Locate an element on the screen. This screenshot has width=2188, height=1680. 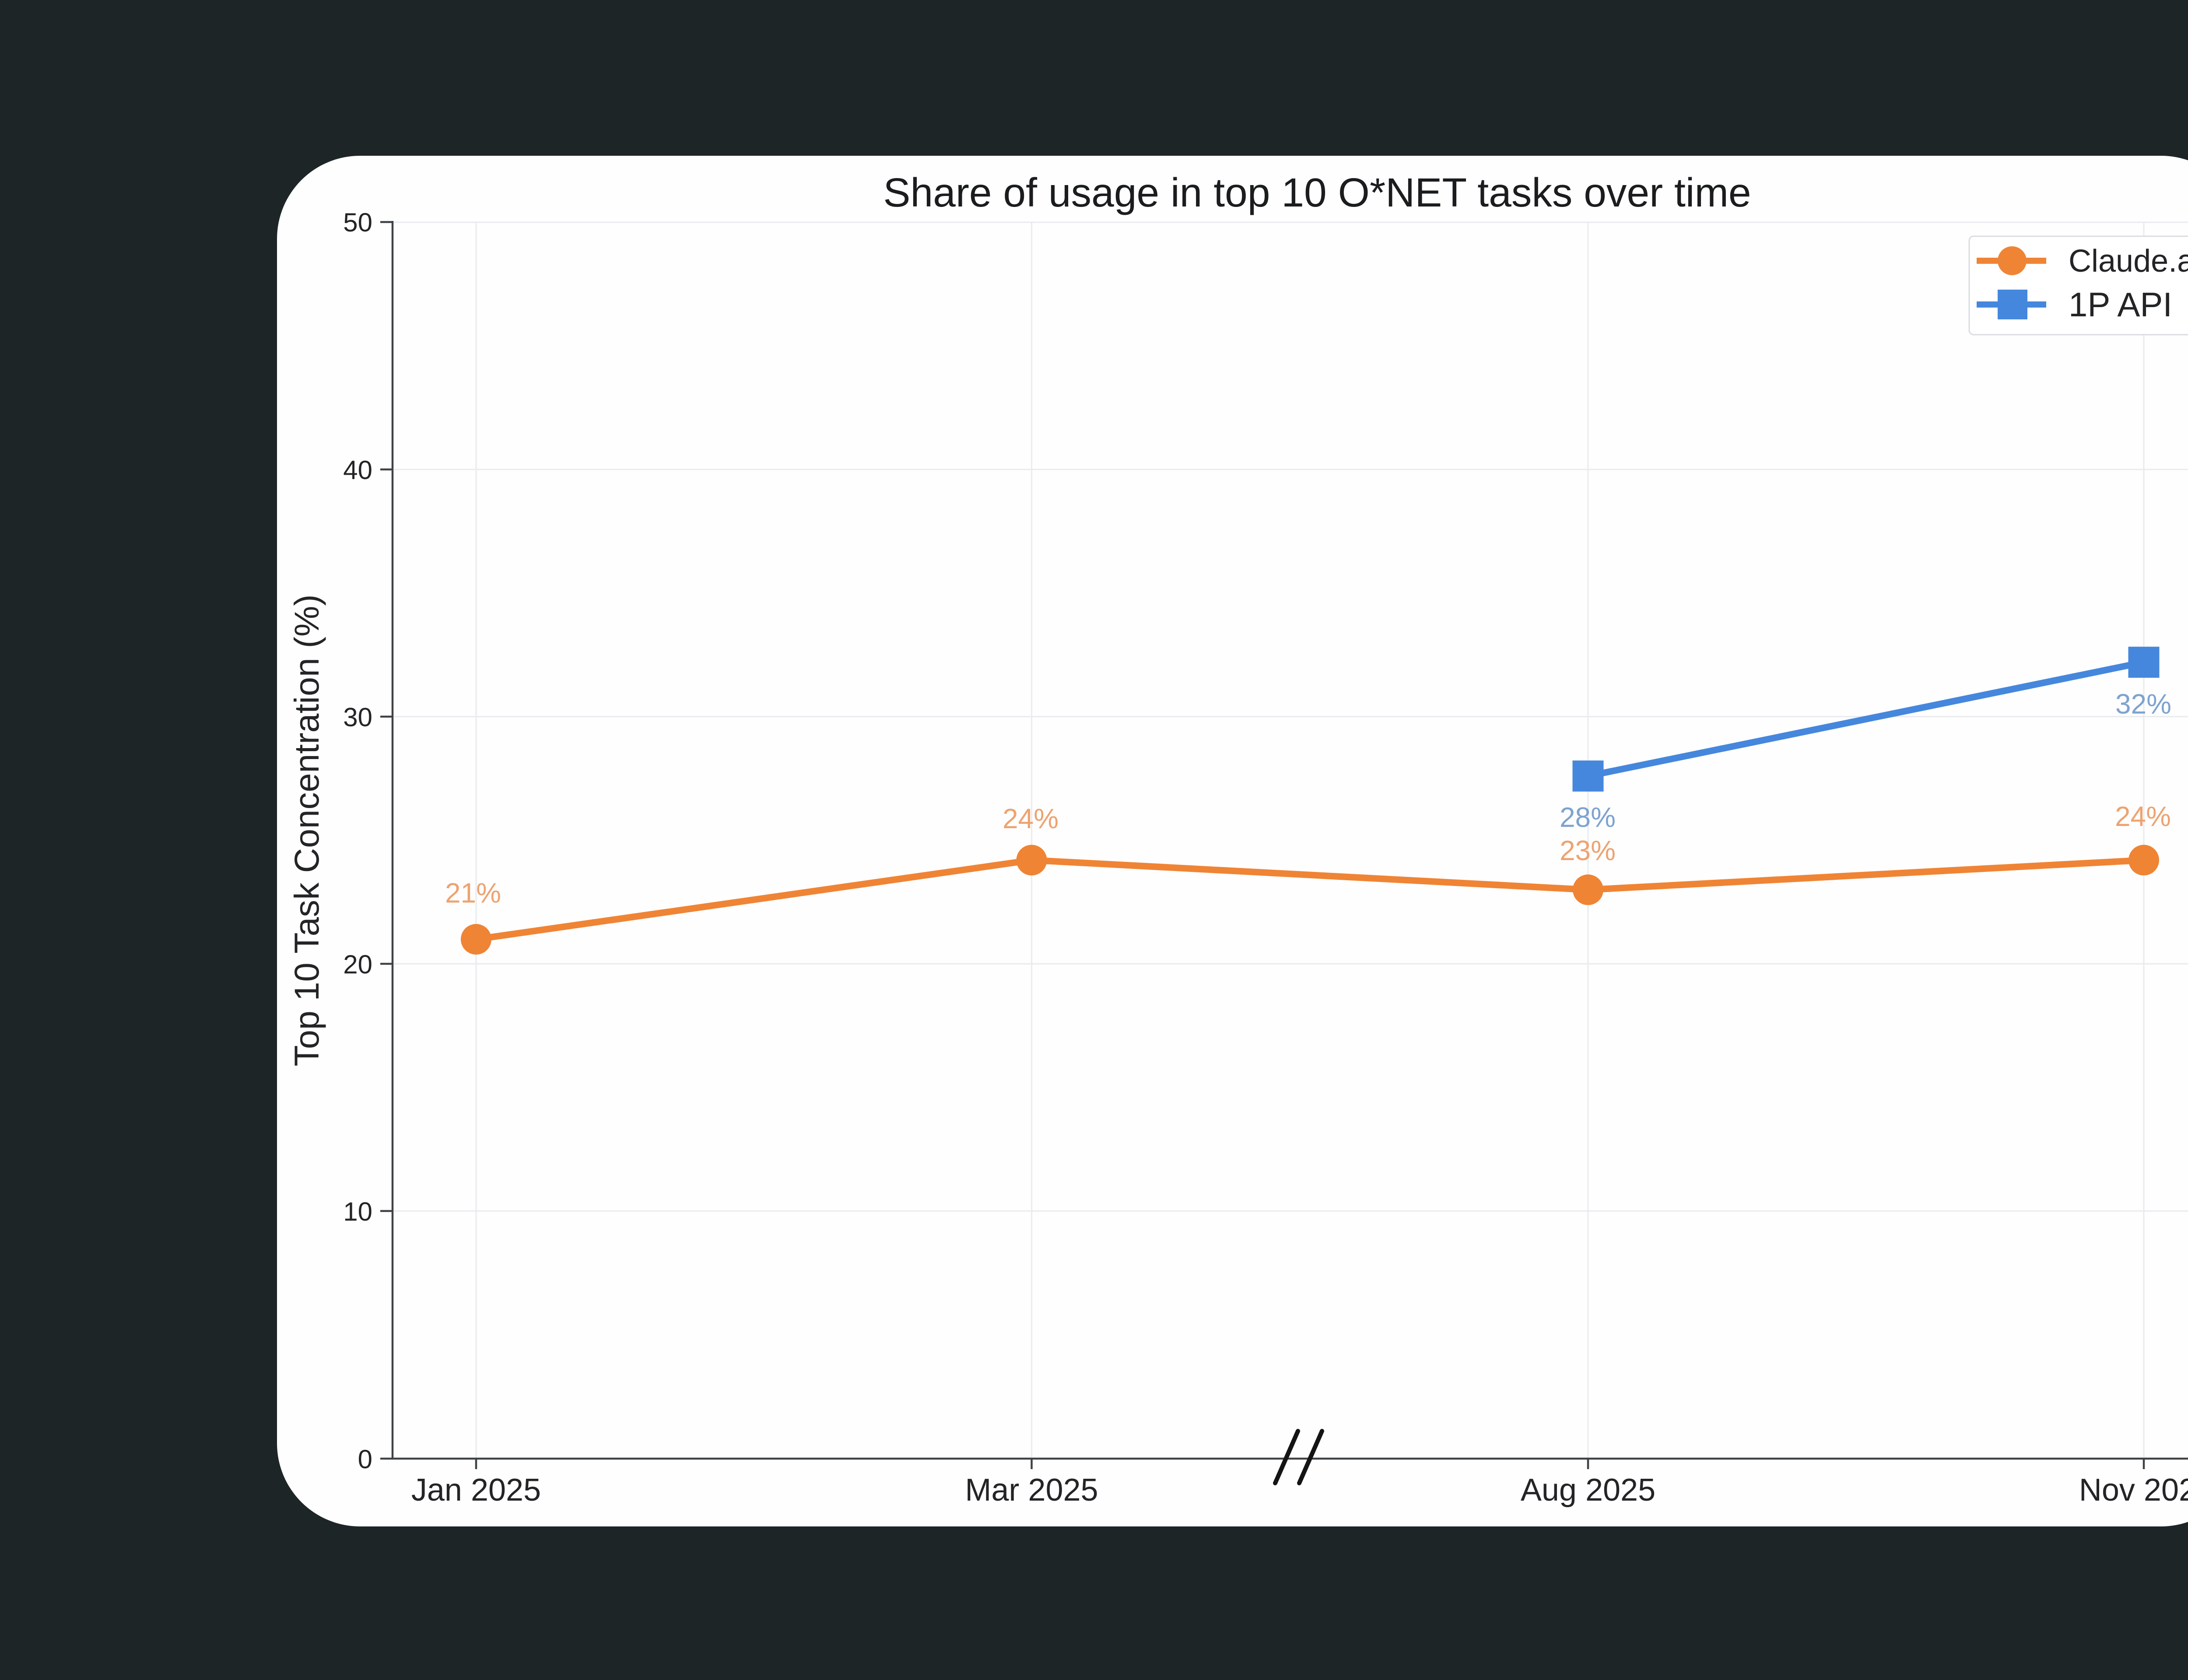
svg-text: 40 is located at coordinates (357, 470).